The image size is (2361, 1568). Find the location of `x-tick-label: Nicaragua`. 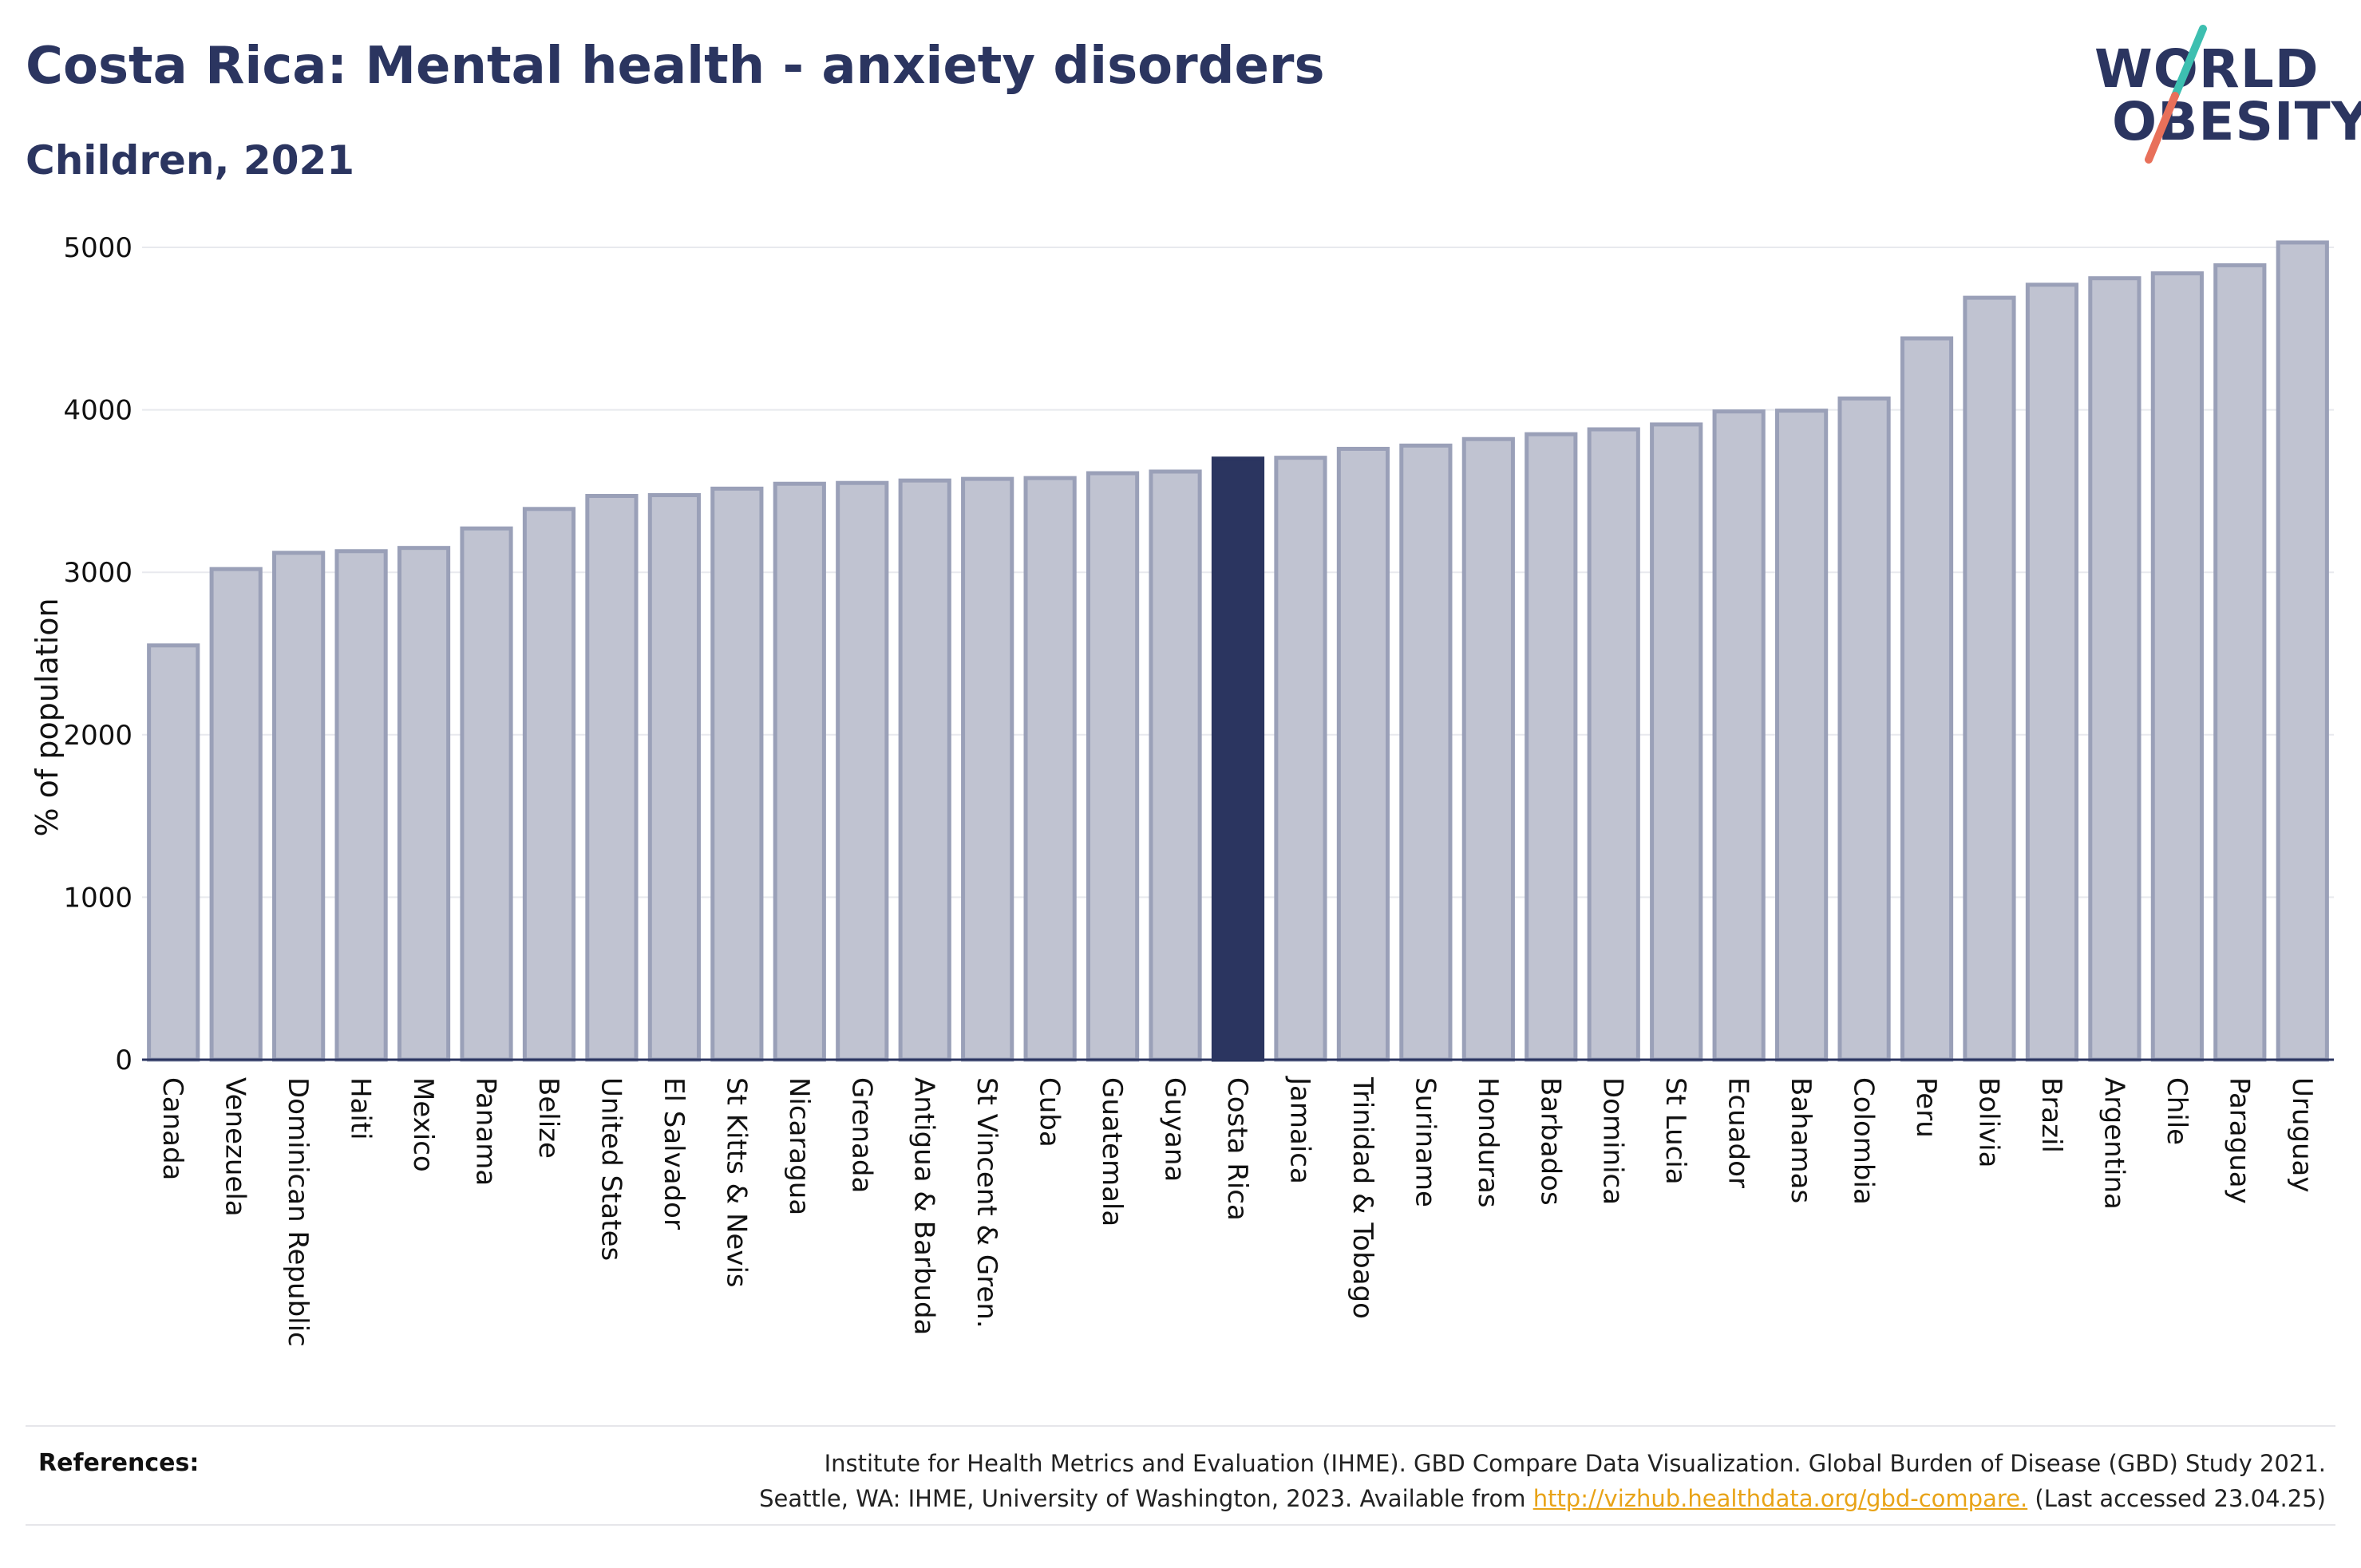

x-tick-label: Nicaragua is located at coordinates (799, 1146).